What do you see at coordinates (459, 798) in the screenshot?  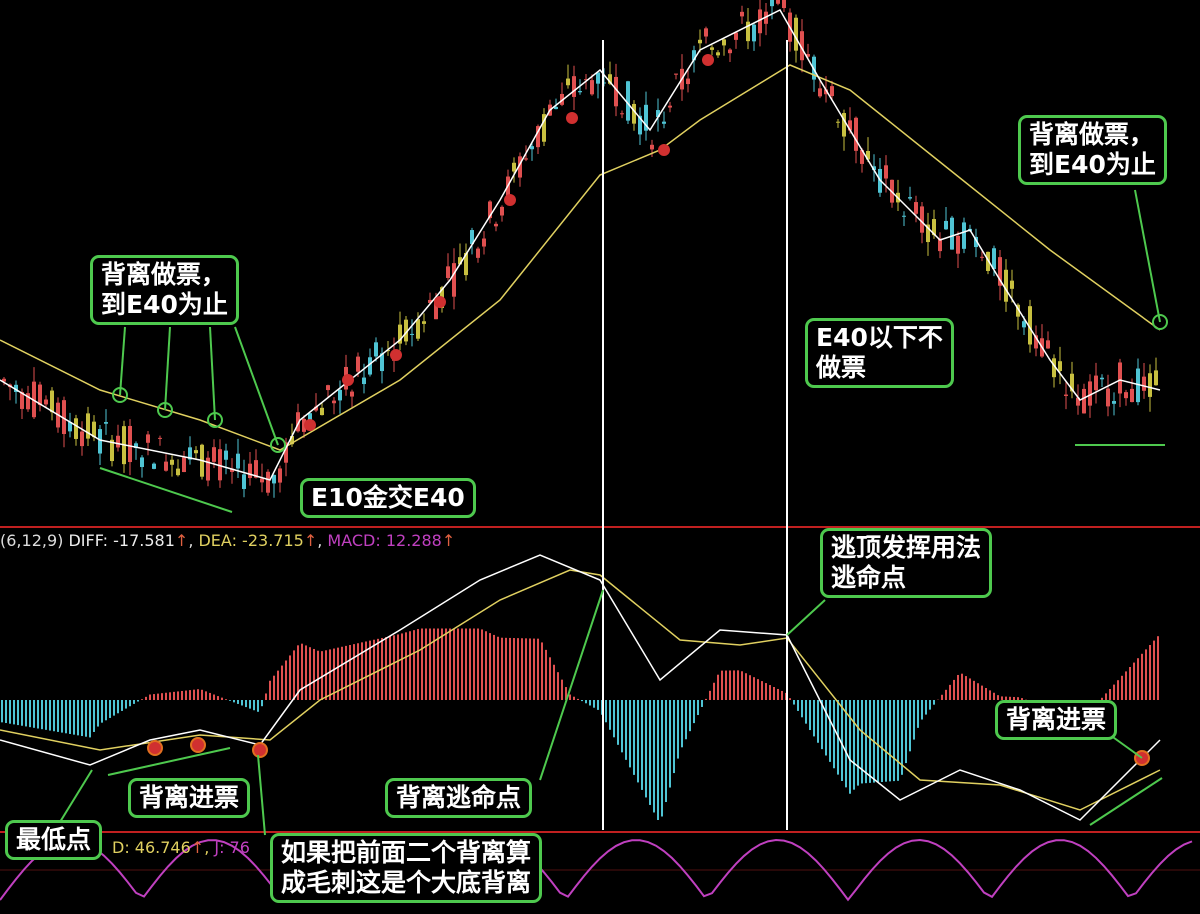 I see `annotation-divergence-escape: 背离逃命点` at bounding box center [459, 798].